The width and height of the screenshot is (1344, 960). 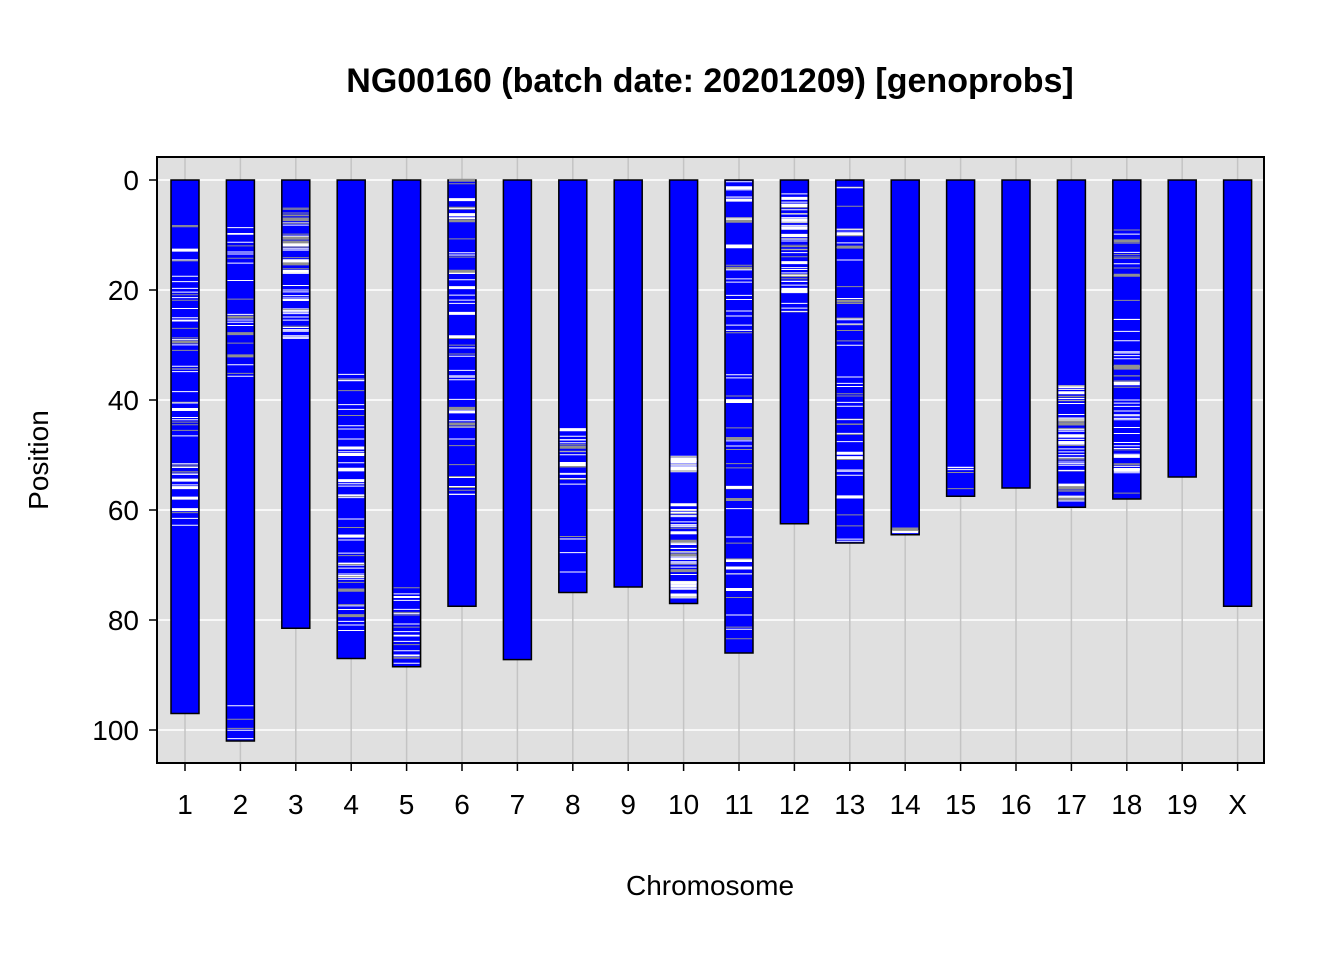 What do you see at coordinates (738, 804) in the screenshot?
I see `x-tick-label: 11` at bounding box center [738, 804].